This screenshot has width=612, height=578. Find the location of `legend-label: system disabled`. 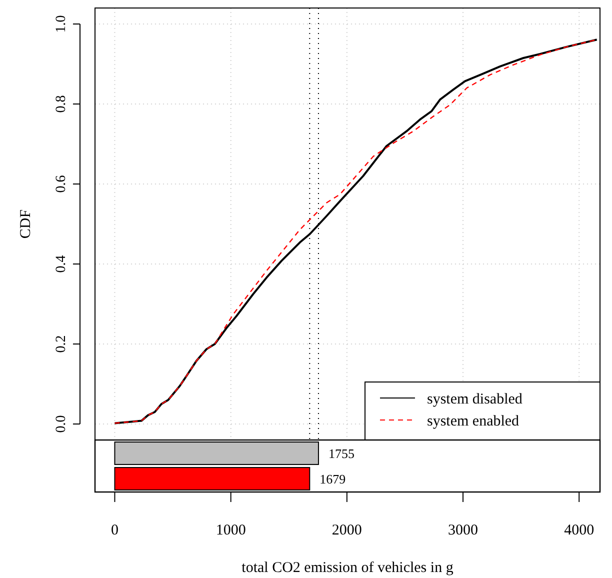

legend-label: system disabled is located at coordinates (475, 399).